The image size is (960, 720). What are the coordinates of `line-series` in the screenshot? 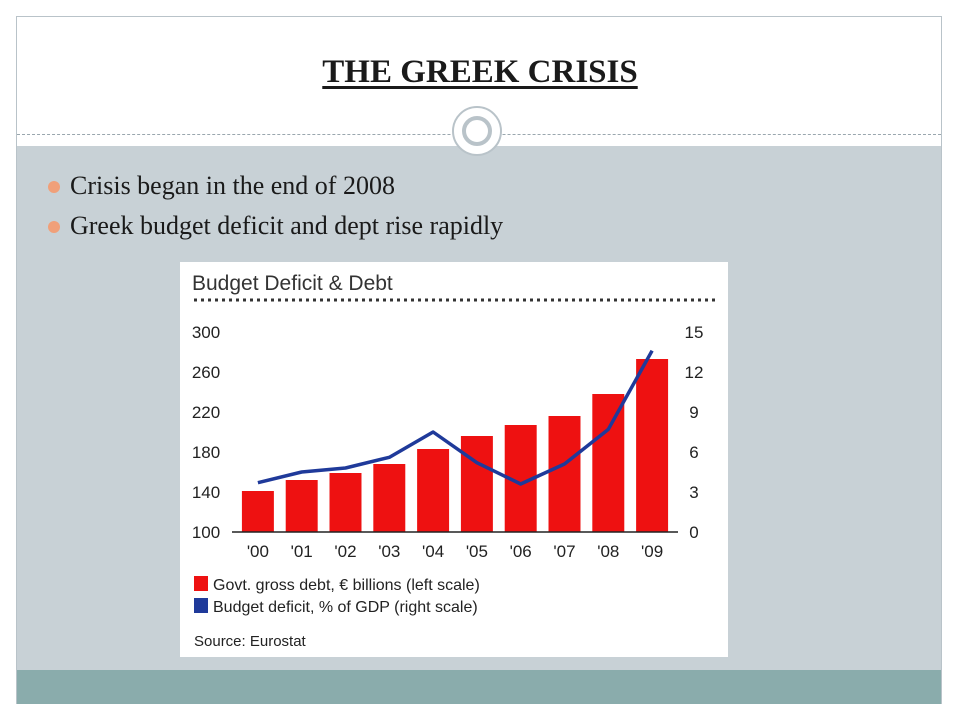 It's located at (455, 417).